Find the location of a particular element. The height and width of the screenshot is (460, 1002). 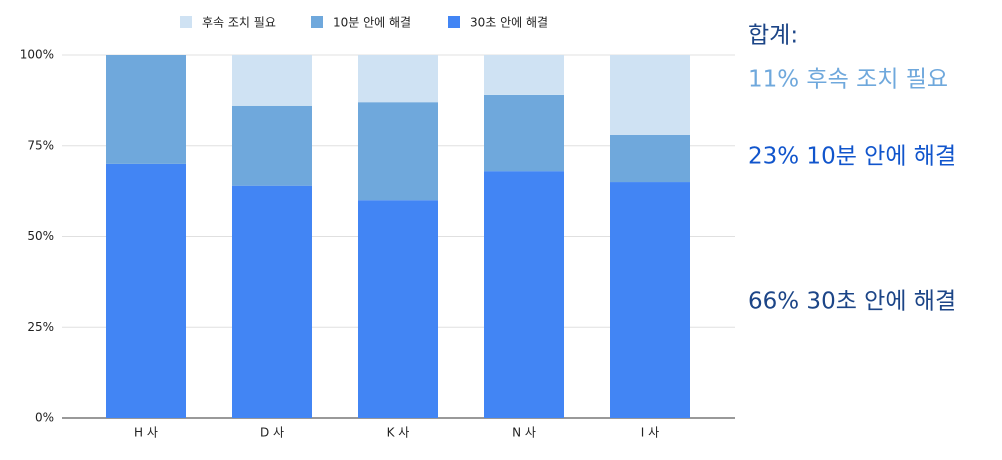

y-tick-label: 0% is located at coordinates (44, 418).